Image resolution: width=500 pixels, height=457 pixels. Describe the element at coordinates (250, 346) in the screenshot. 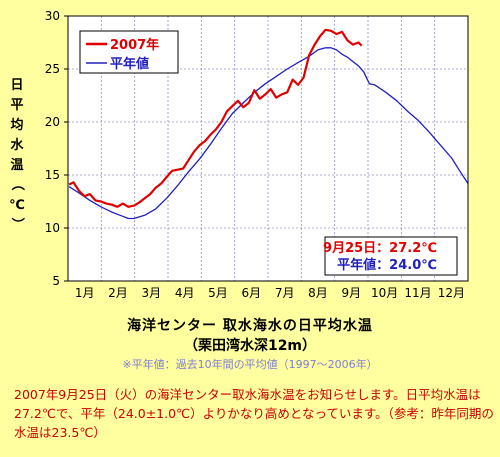

I see `chart-subtitle: （栗田湾水深12m）` at that location.